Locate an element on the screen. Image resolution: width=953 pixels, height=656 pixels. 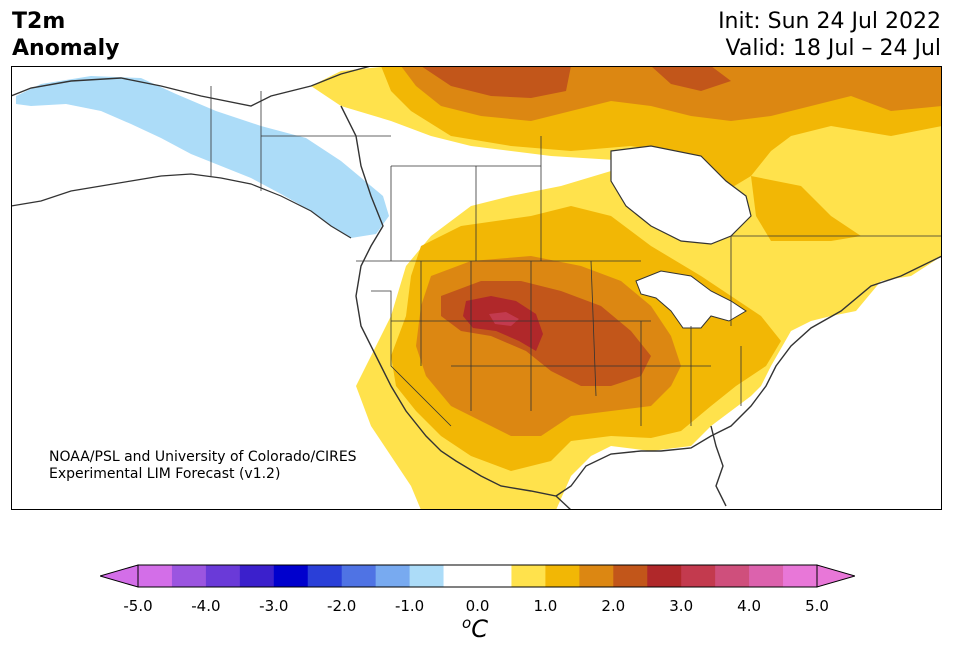
colorbar-extend-min is located at coordinates (119, 576).